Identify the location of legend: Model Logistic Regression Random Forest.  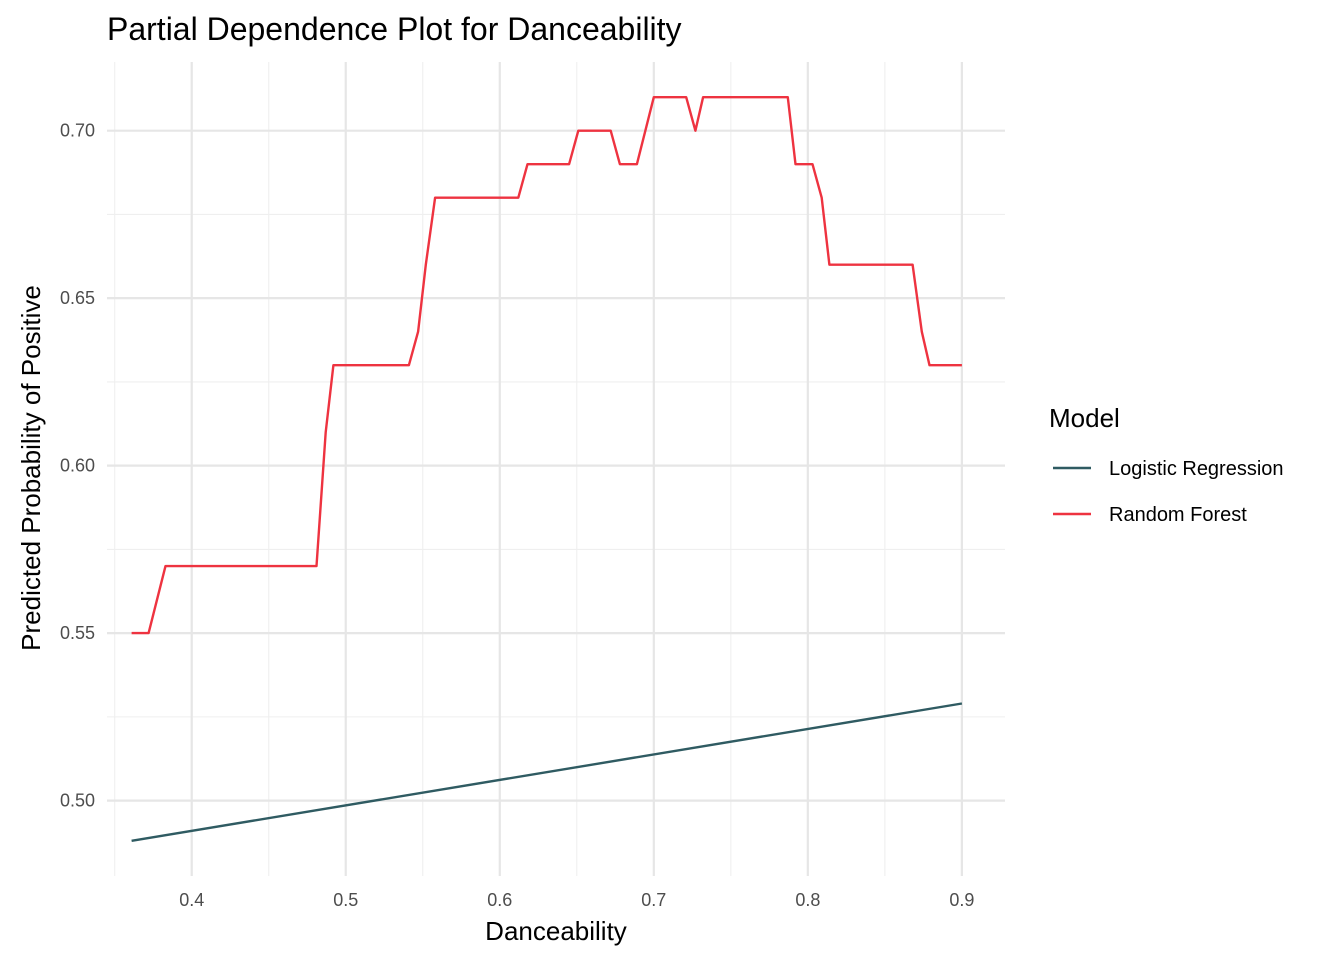
(1166, 464).